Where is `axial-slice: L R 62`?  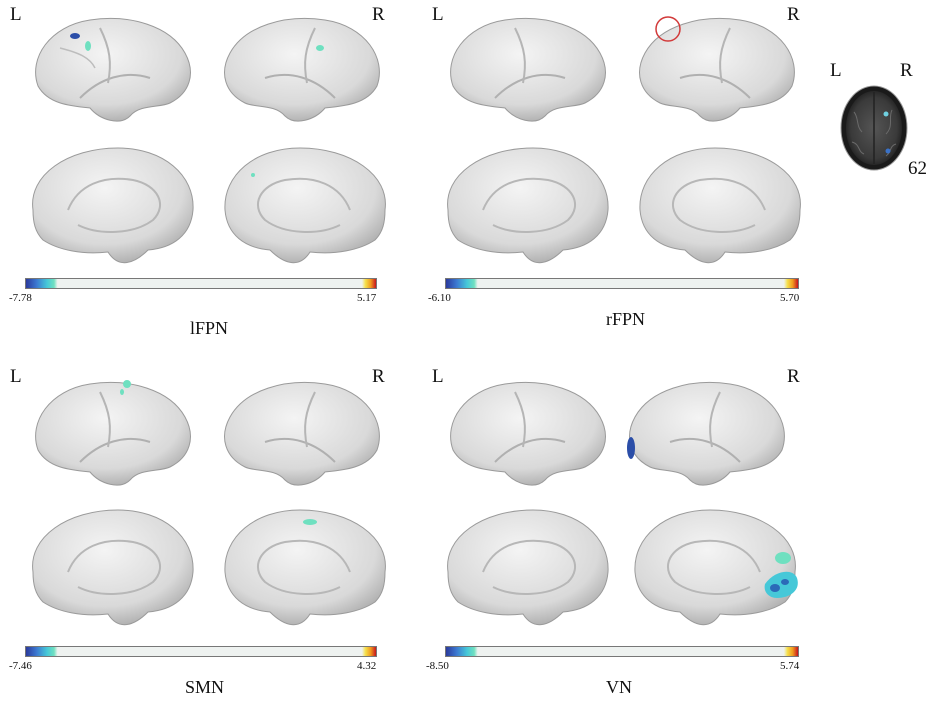 axial-slice: L R 62 is located at coordinates (880, 120).